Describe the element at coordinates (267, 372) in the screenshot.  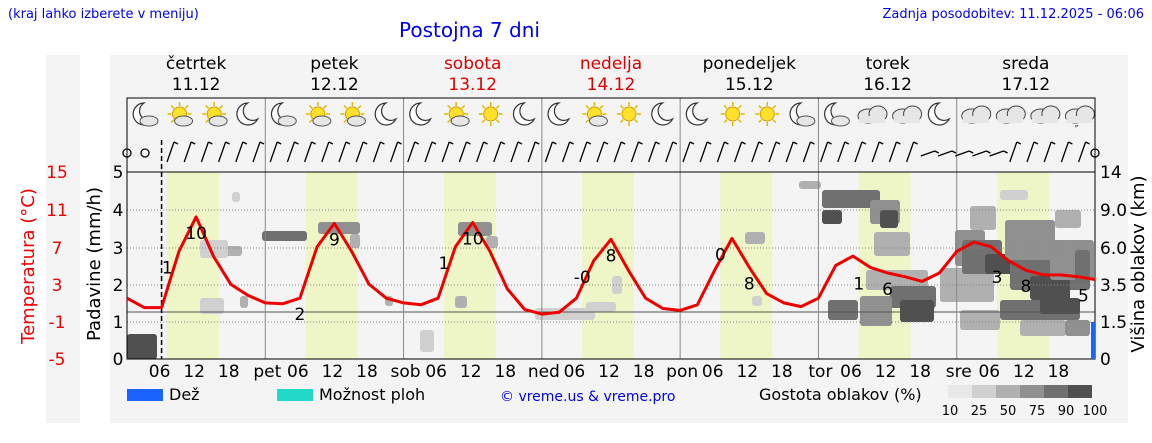
I see `day-abbr-label: pet` at that location.